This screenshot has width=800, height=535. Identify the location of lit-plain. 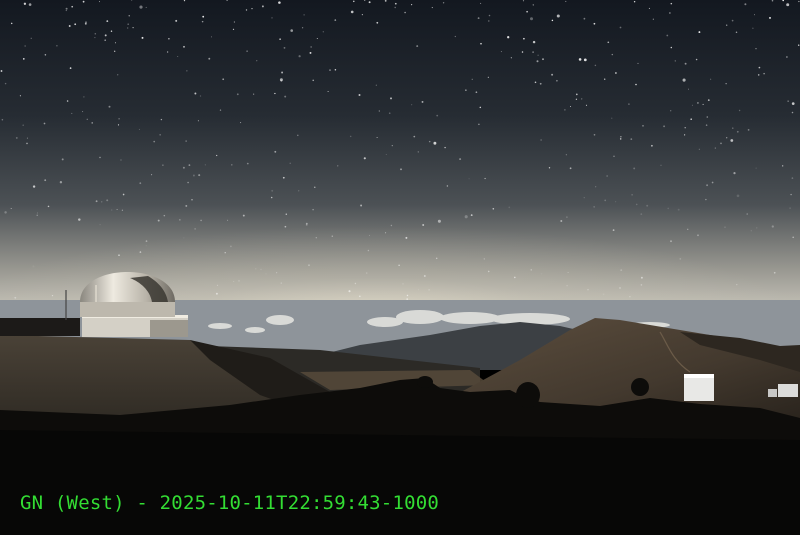
(395, 380).